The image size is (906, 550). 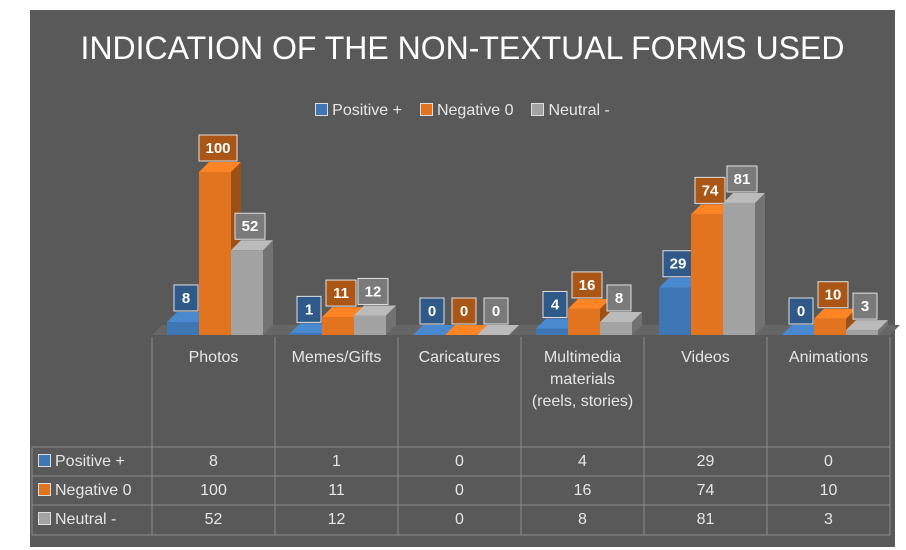 I want to click on legend-item: Positive +, so click(x=358, y=111).